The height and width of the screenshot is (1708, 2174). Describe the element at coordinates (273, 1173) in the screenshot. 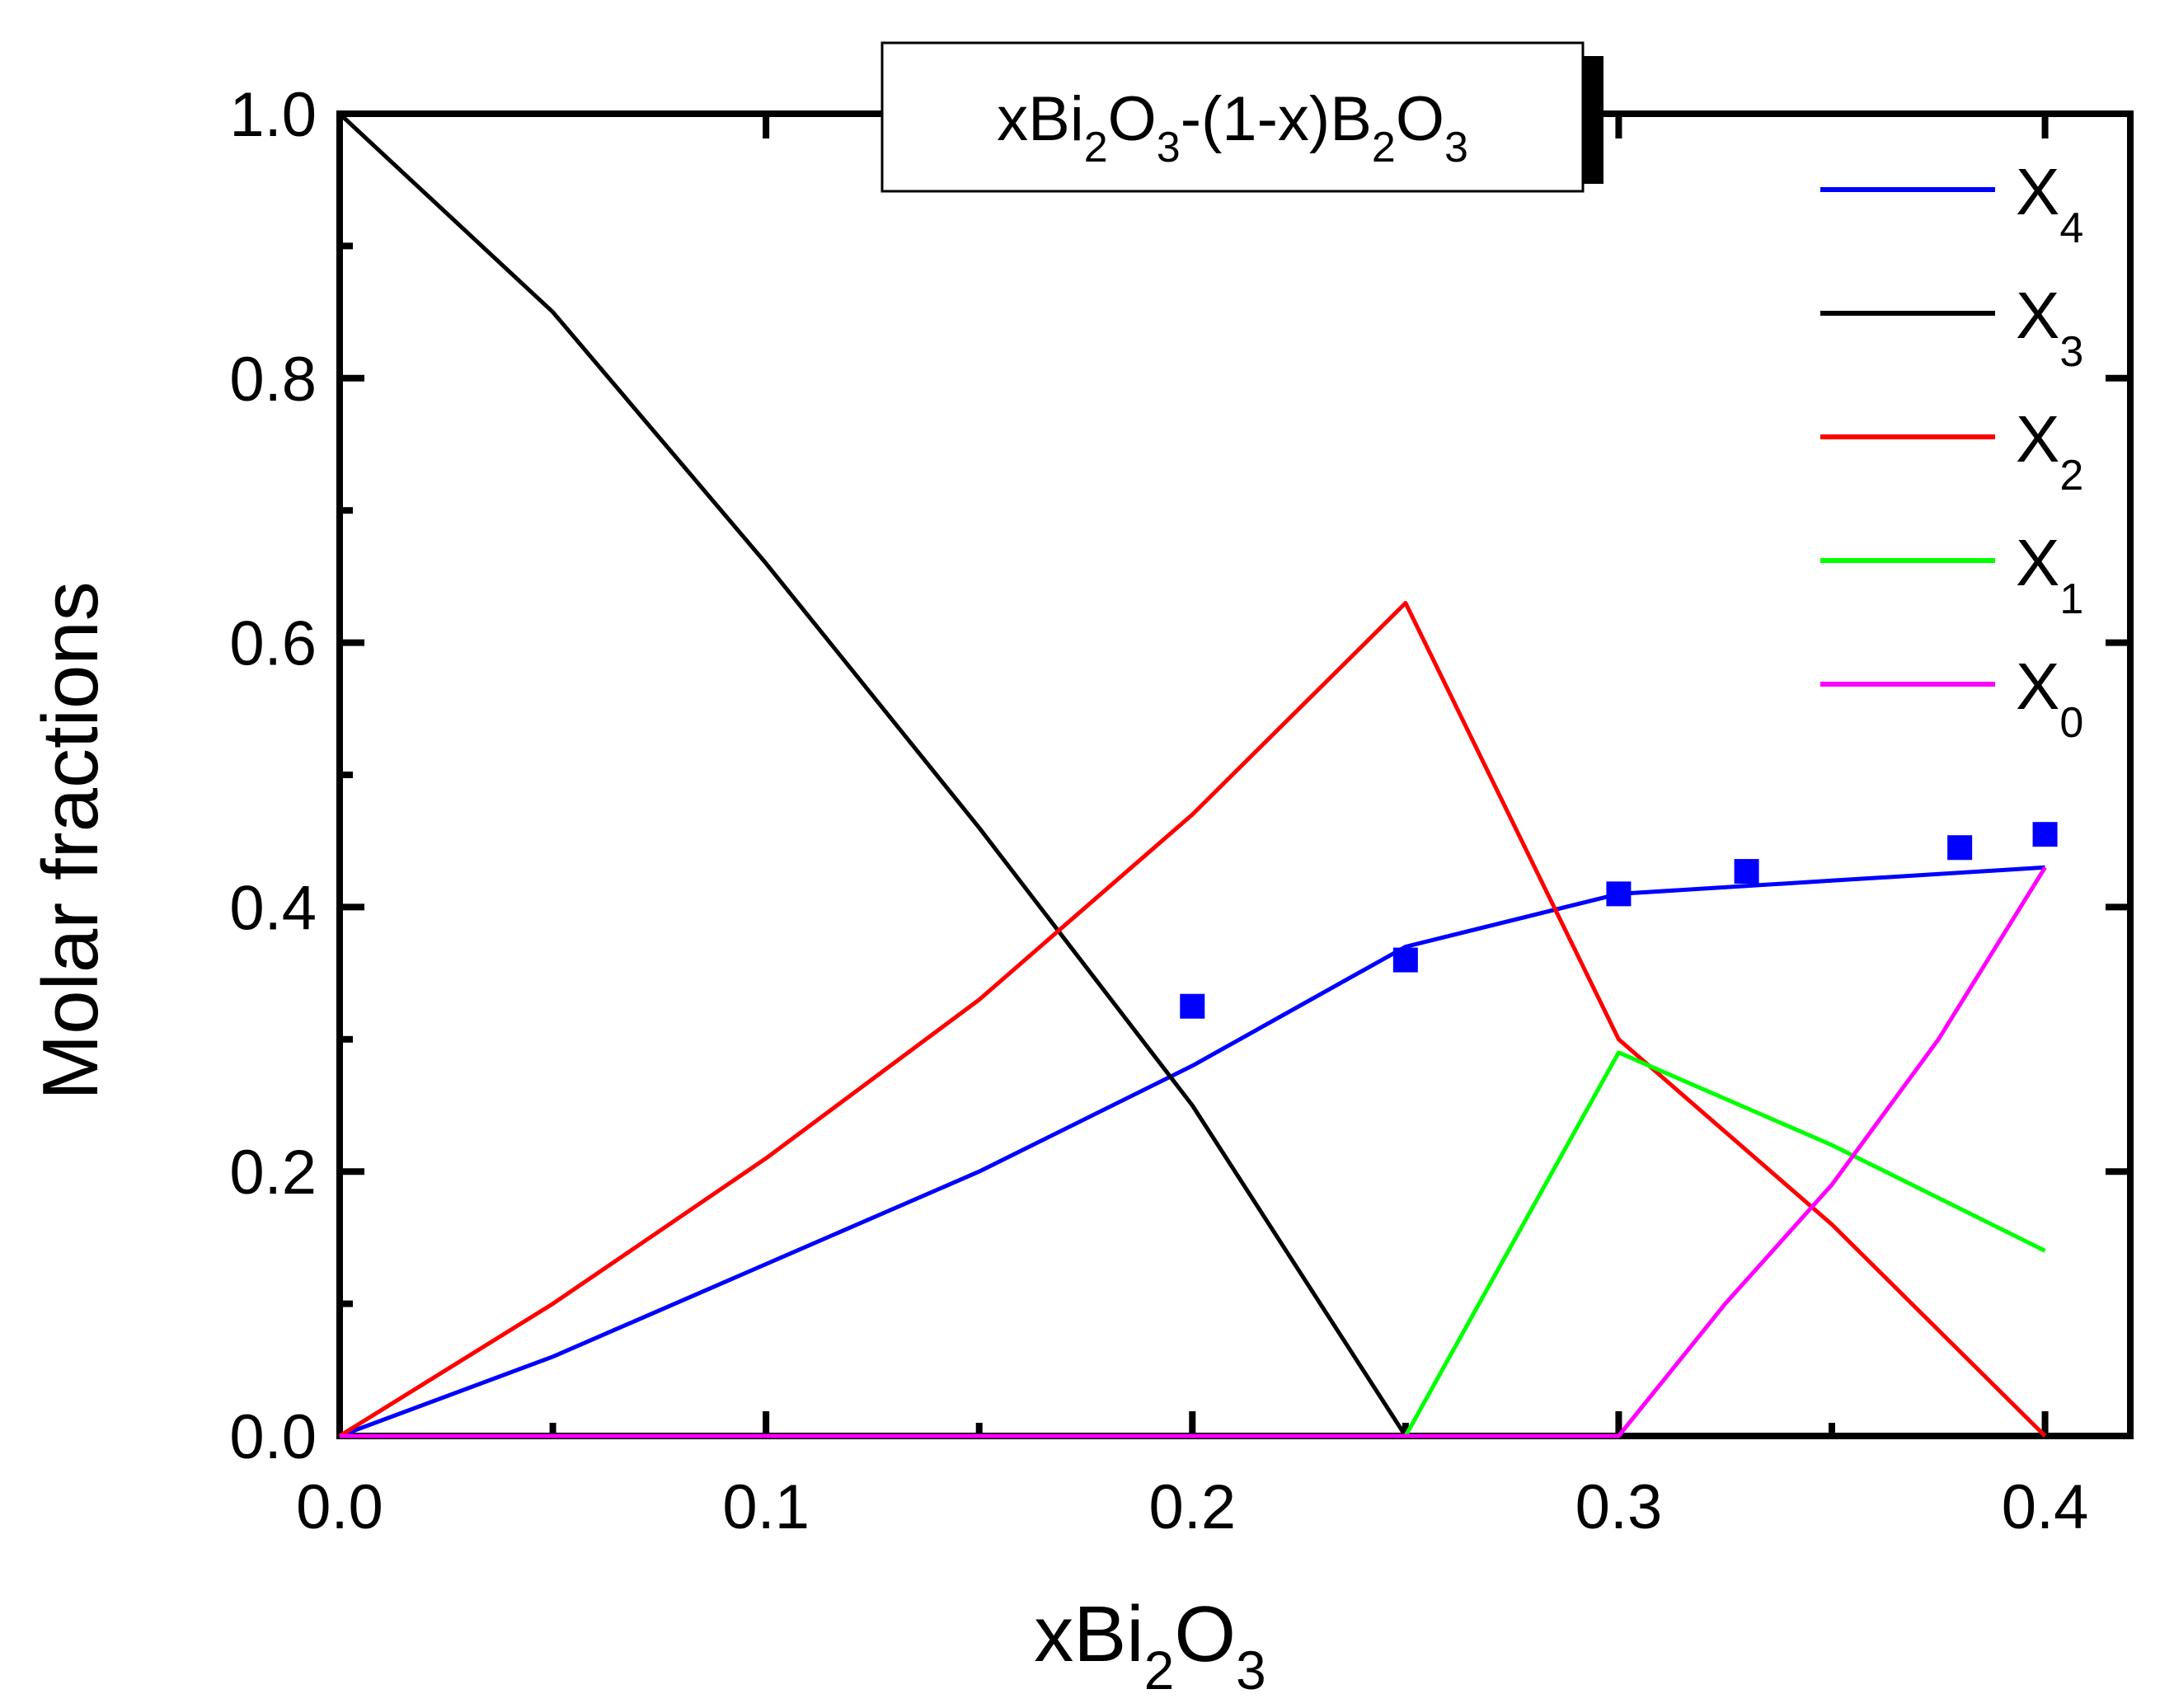

I see `y-tick-label: 0.2` at that location.